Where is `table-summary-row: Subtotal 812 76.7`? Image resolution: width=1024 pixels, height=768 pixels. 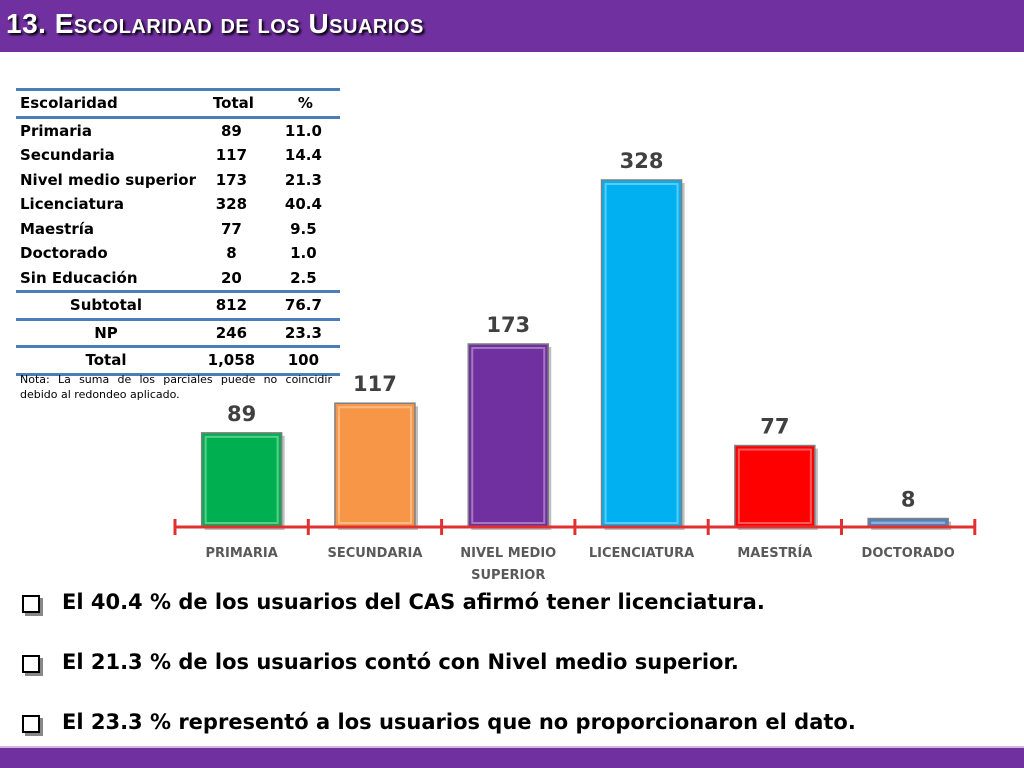 table-summary-row: Subtotal 812 76.7 is located at coordinates (178, 306).